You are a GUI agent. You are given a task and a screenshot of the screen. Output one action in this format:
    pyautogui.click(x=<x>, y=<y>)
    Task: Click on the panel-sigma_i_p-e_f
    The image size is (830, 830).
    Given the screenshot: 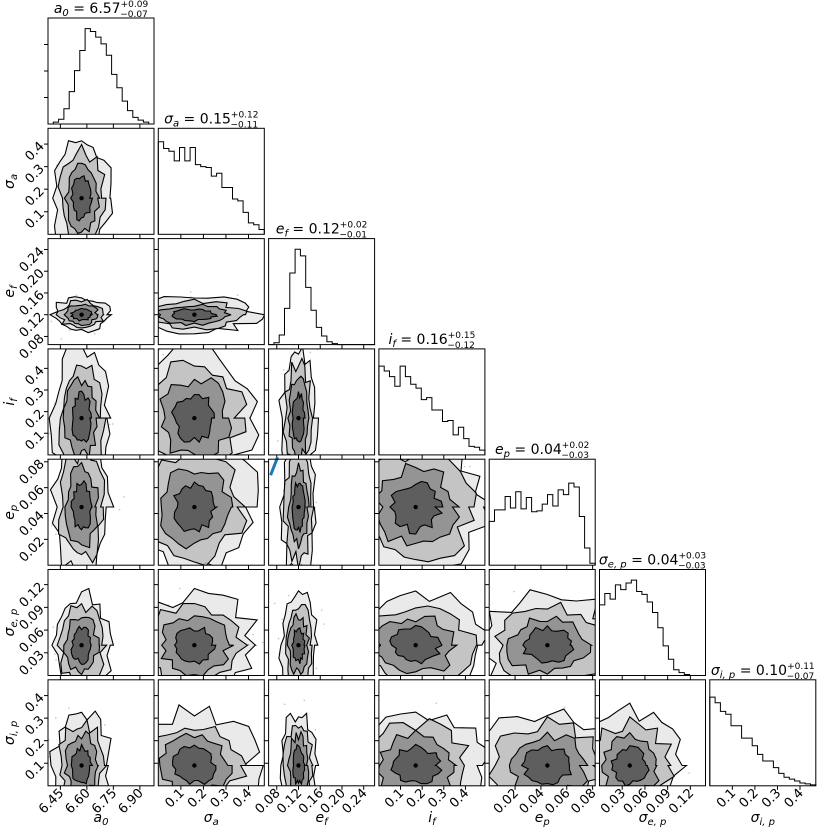 What is the action you would take?
    pyautogui.click(x=320, y=734)
    